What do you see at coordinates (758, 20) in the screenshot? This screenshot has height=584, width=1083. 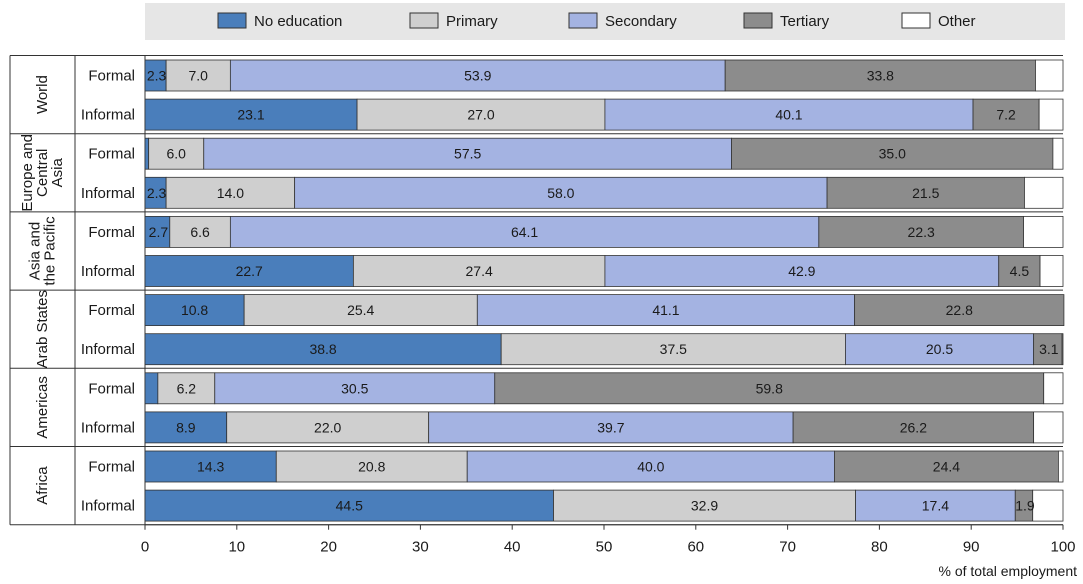 I see `legend-swatch-tertiary` at bounding box center [758, 20].